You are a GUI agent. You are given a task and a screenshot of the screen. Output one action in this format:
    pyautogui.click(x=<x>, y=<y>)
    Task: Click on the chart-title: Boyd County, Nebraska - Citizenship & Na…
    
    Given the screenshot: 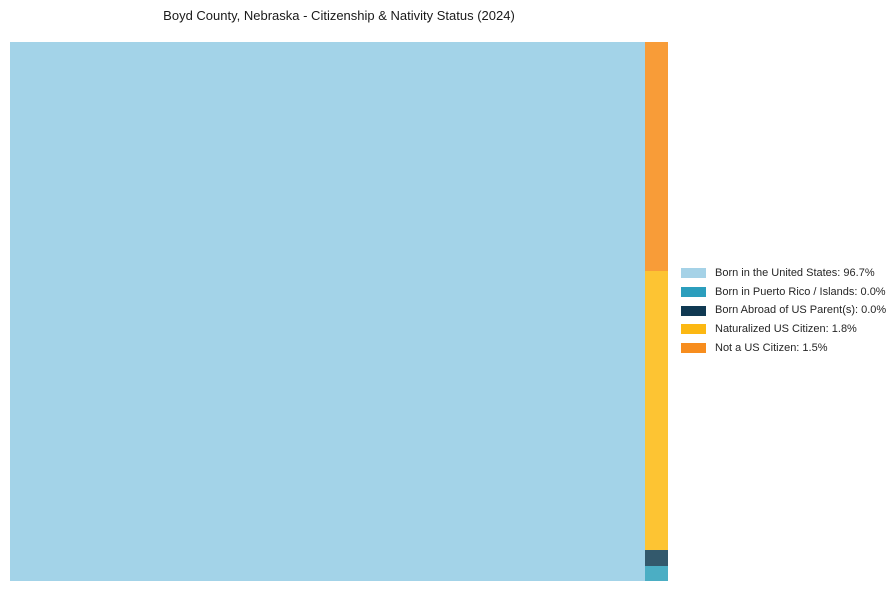 What is the action you would take?
    pyautogui.click(x=339, y=15)
    